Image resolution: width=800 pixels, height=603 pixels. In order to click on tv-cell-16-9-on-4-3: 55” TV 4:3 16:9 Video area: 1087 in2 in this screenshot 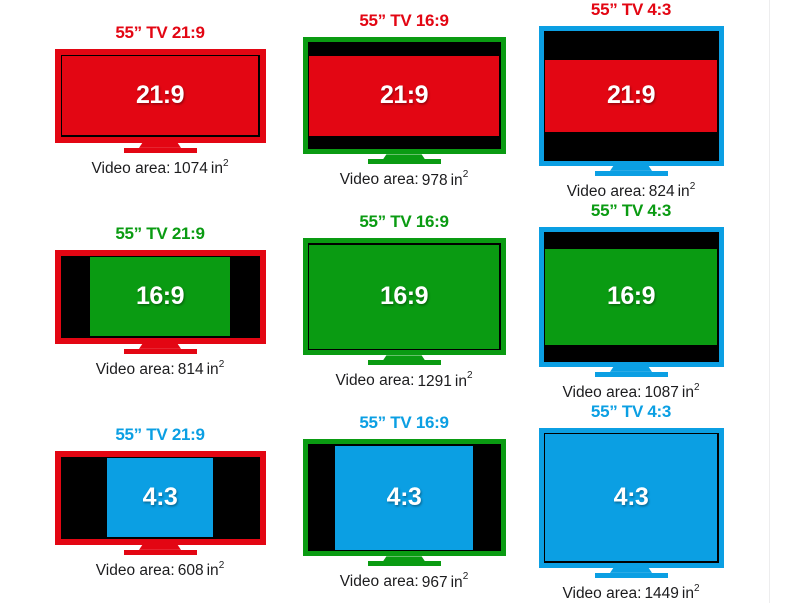, I will do `click(631, 301)`.